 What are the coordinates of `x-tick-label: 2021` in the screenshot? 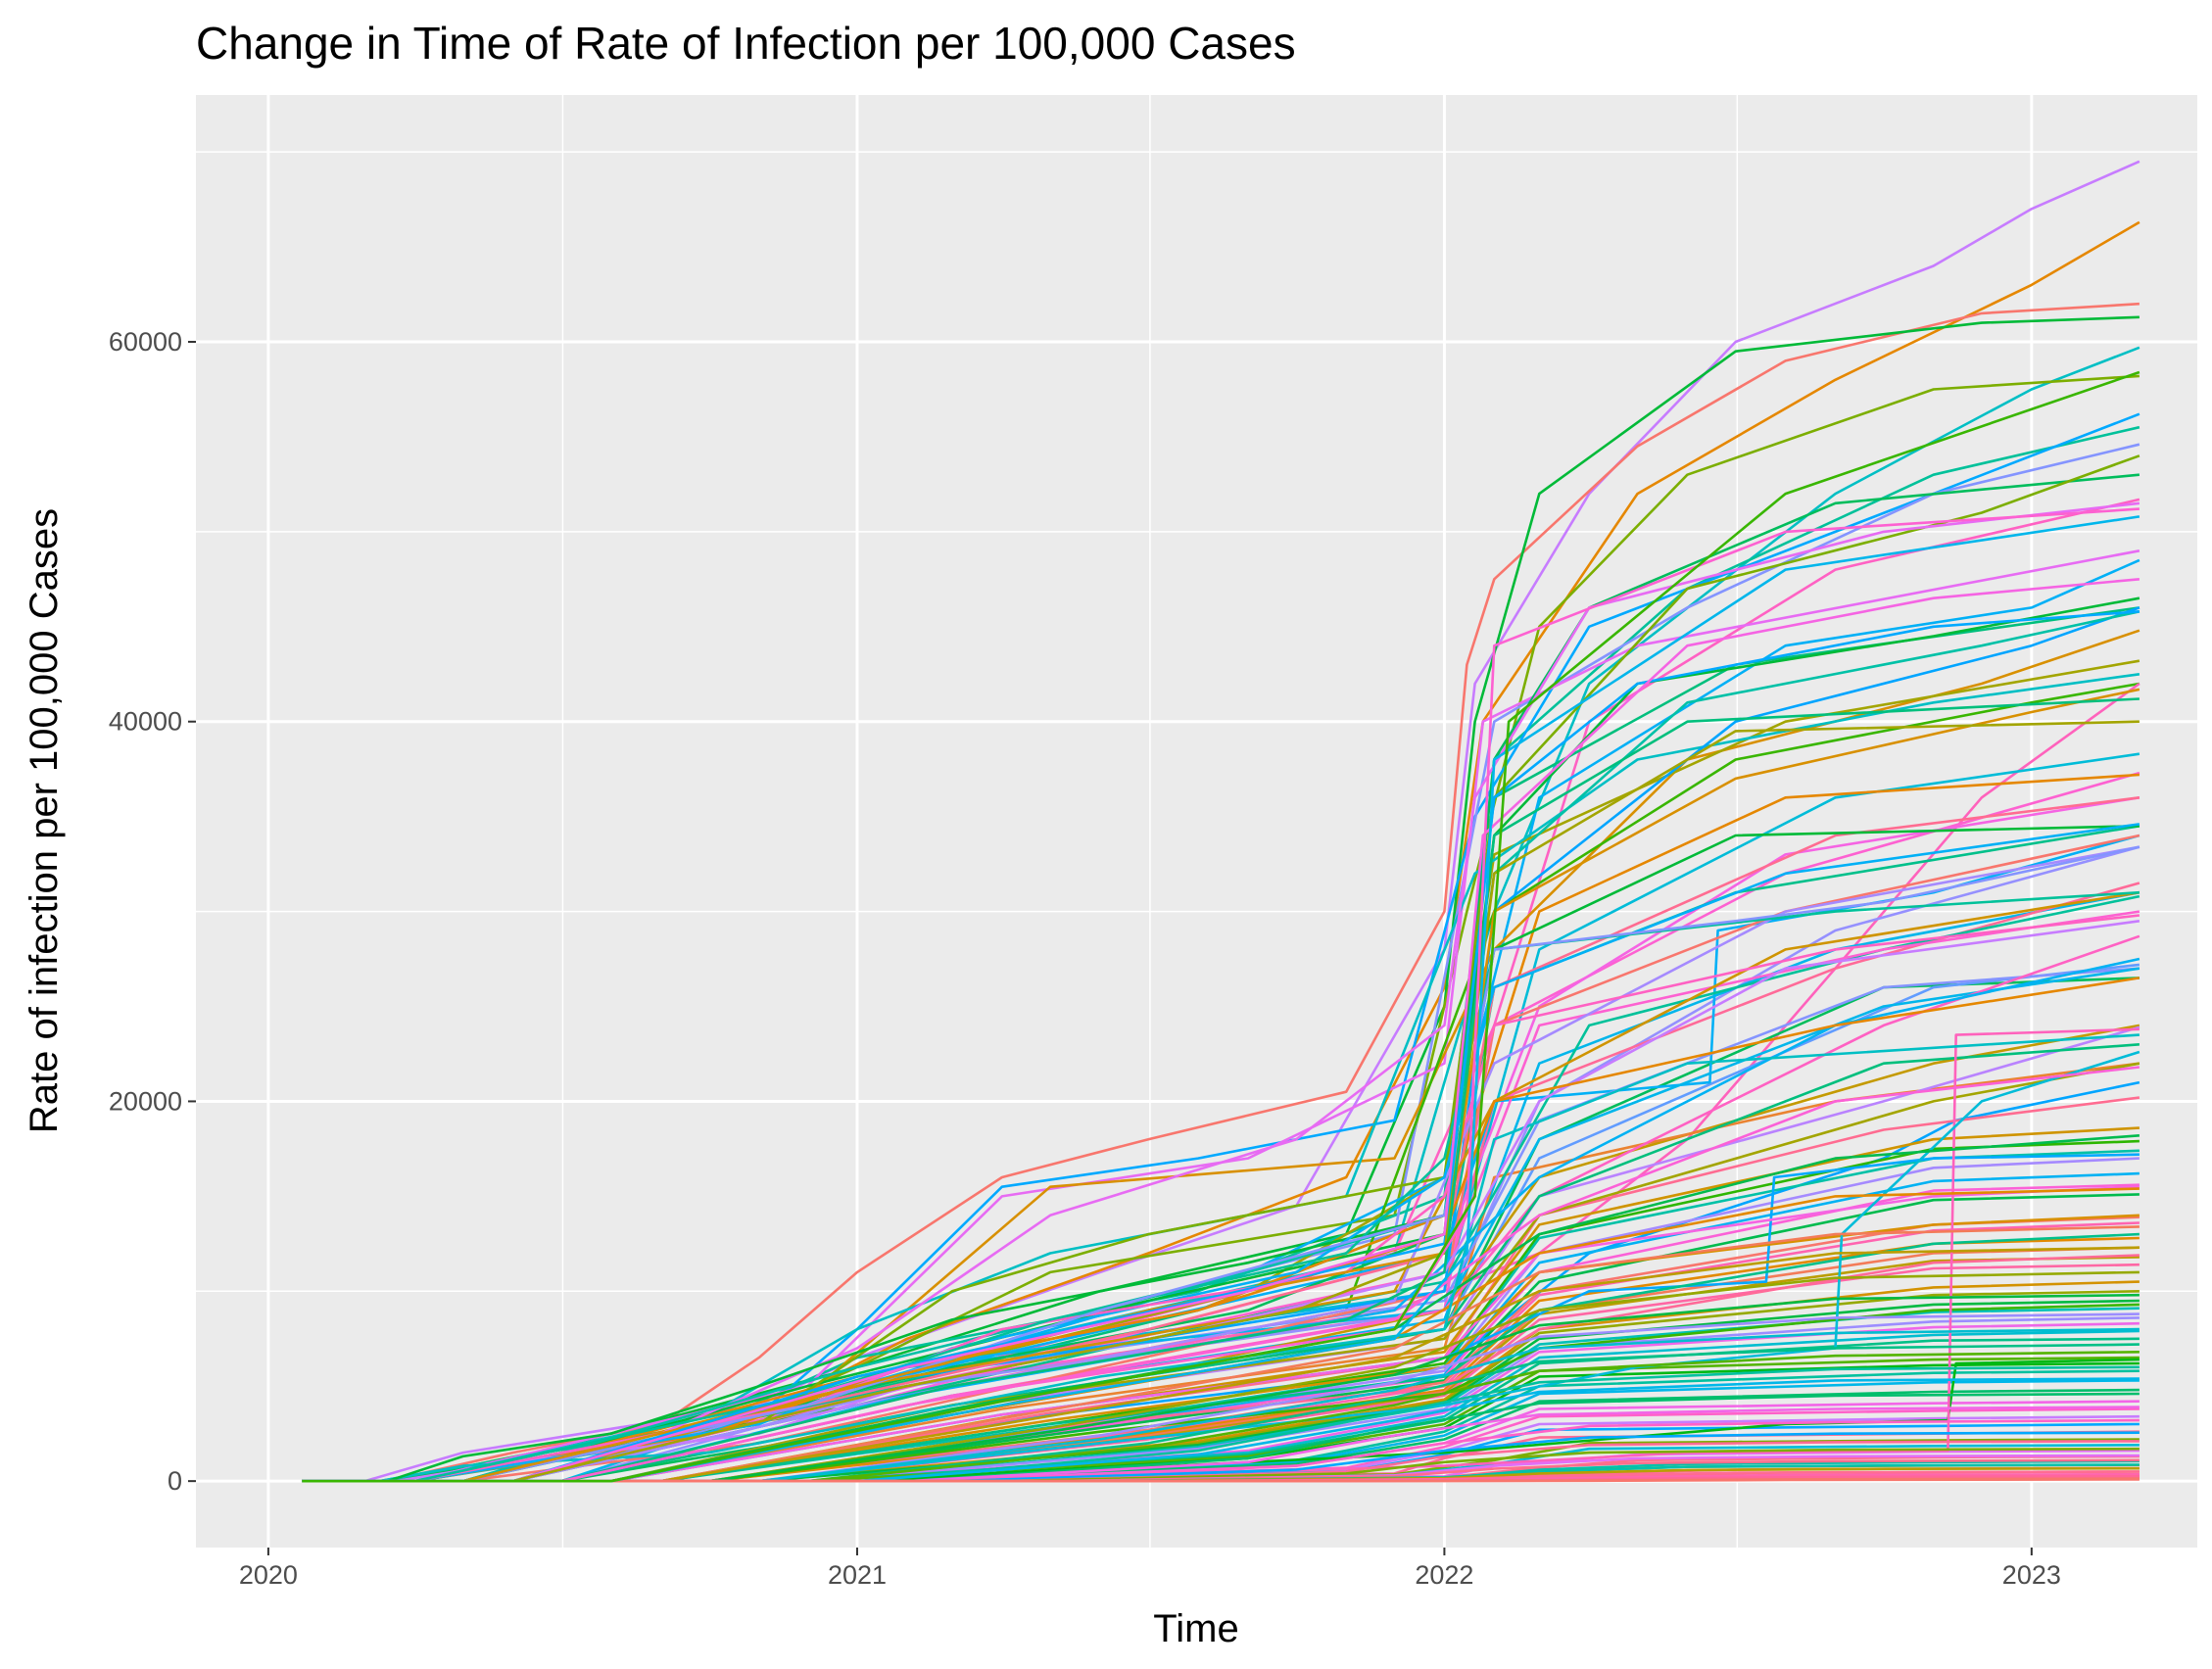 It's located at (857, 1575).